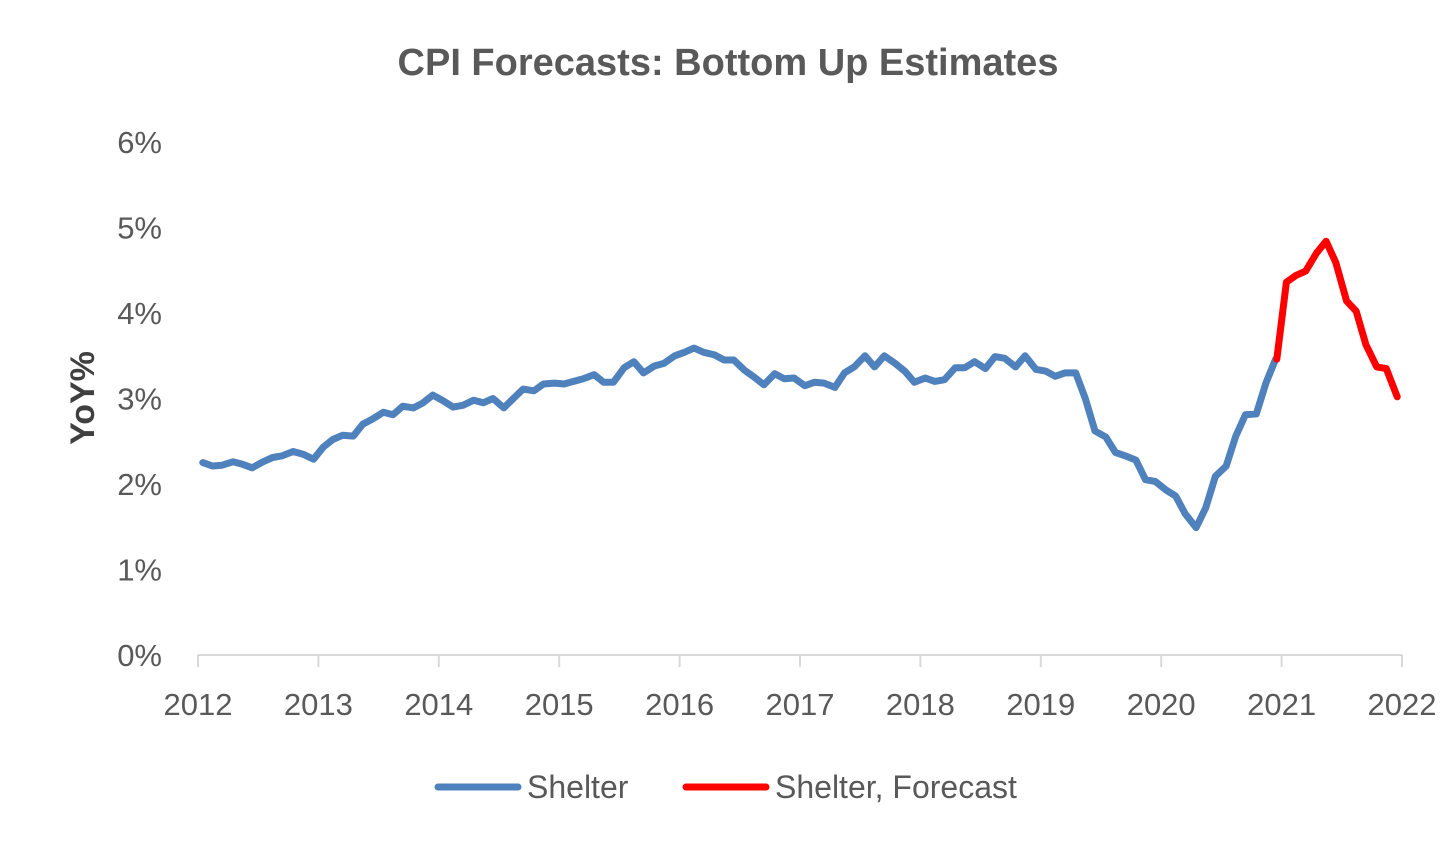 The height and width of the screenshot is (849, 1456). Describe the element at coordinates (559, 704) in the screenshot. I see `x-tick-label: 2015` at that location.